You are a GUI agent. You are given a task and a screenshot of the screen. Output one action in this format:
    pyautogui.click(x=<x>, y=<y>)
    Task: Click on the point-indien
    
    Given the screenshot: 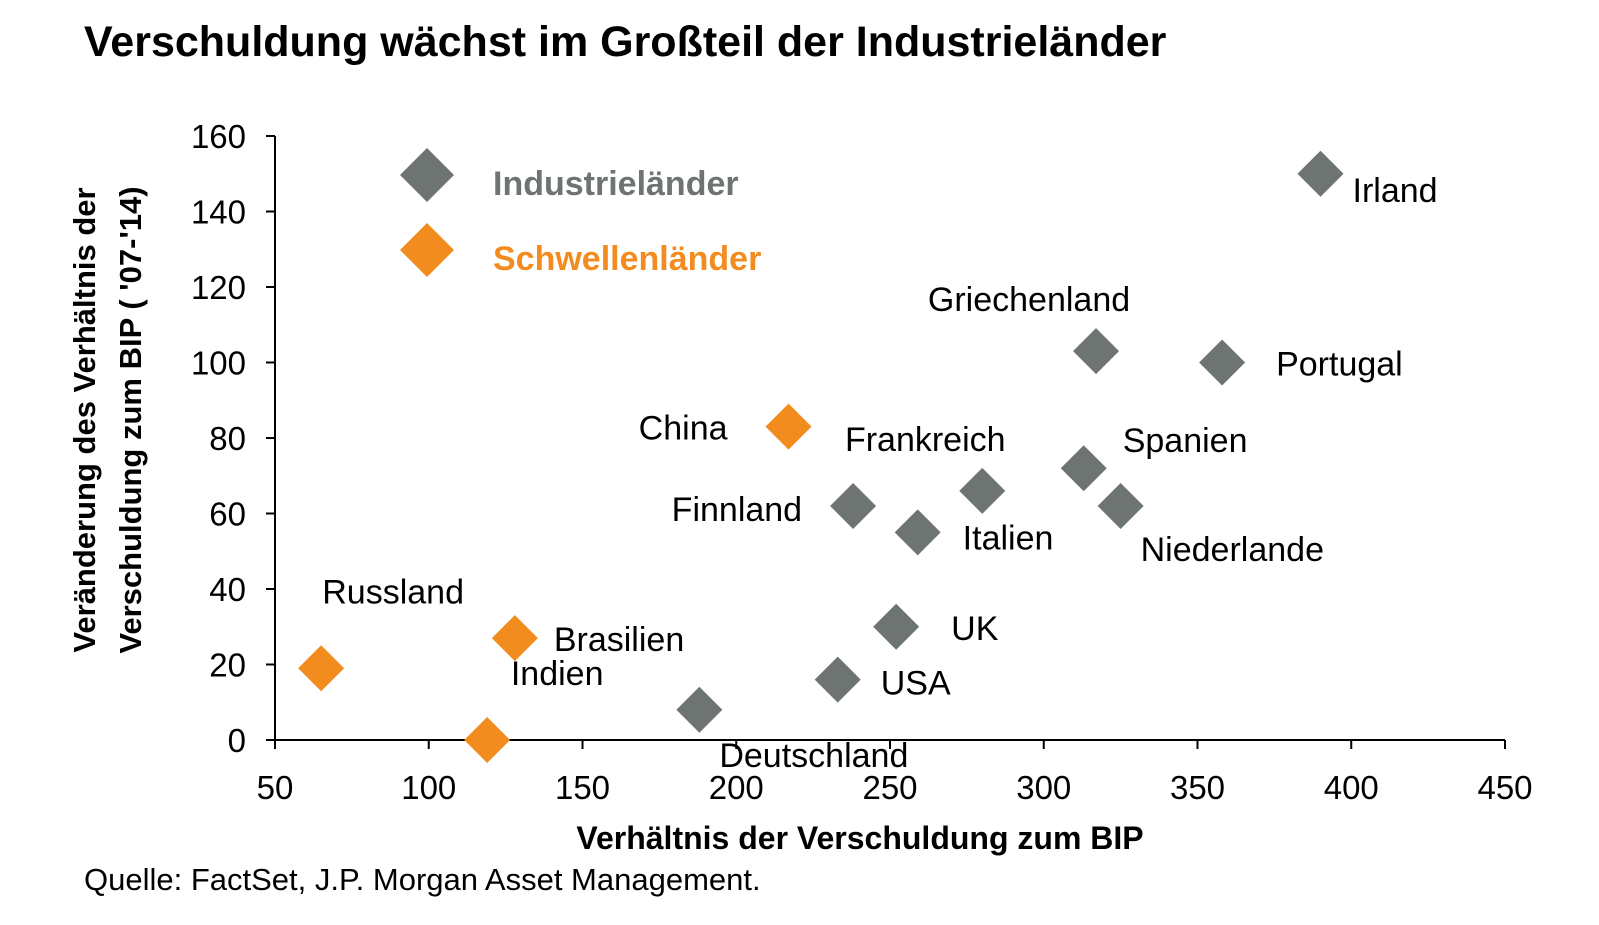 What is the action you would take?
    pyautogui.click(x=487, y=740)
    